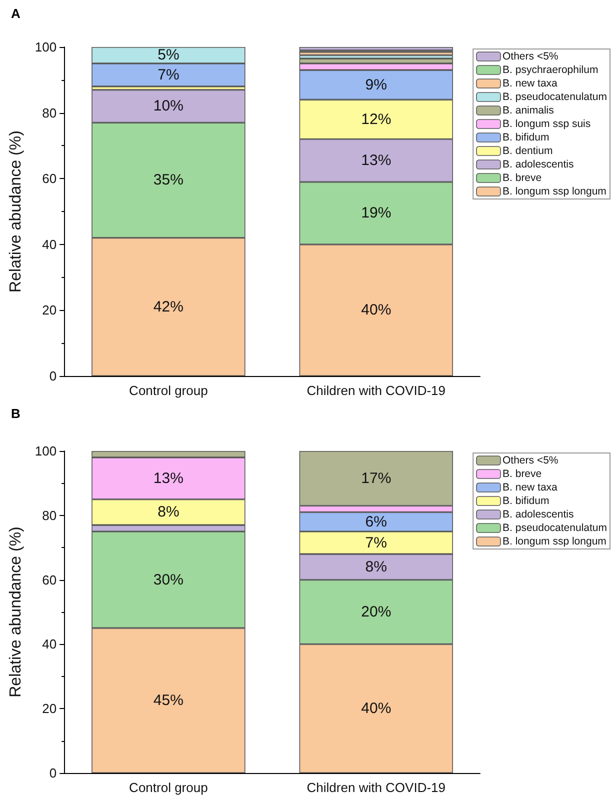 This screenshot has width=612, height=801. What do you see at coordinates (16, 13) in the screenshot?
I see `chart-title: A` at bounding box center [16, 13].